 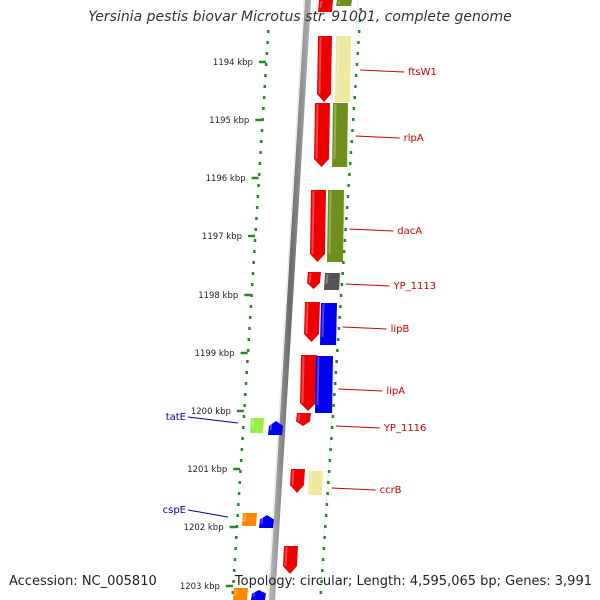 What do you see at coordinates (286, 300) in the screenshot?
I see `track-edge-left` at bounding box center [286, 300].